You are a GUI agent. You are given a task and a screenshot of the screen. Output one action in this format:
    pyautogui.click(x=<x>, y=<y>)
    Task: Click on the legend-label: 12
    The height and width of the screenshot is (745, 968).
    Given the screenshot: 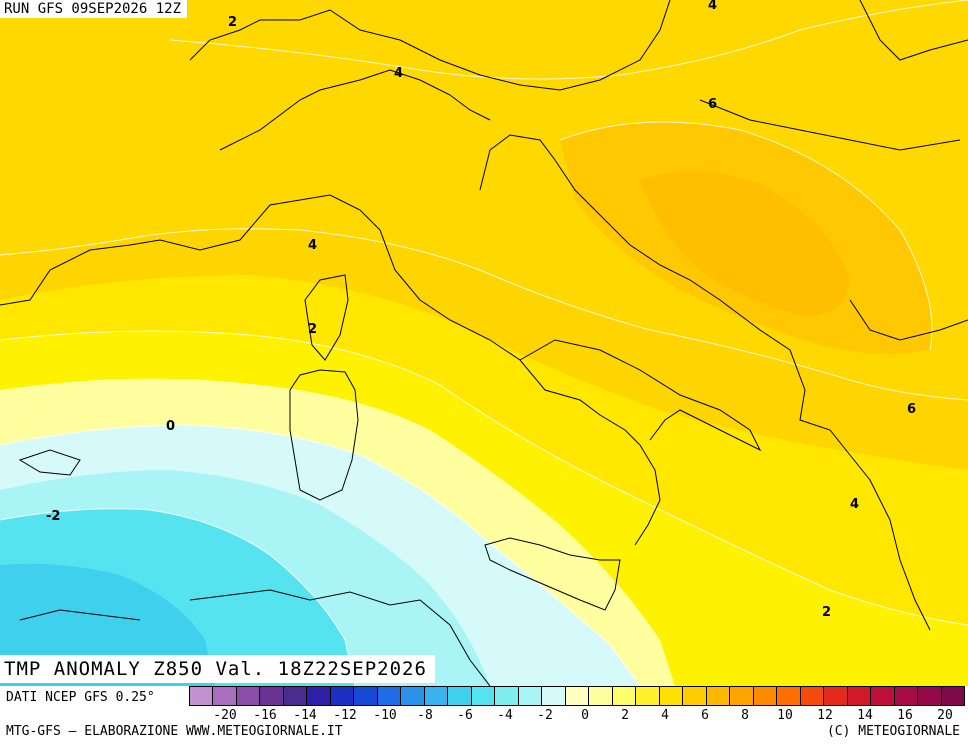 What is the action you would take?
    pyautogui.click(x=825, y=715)
    